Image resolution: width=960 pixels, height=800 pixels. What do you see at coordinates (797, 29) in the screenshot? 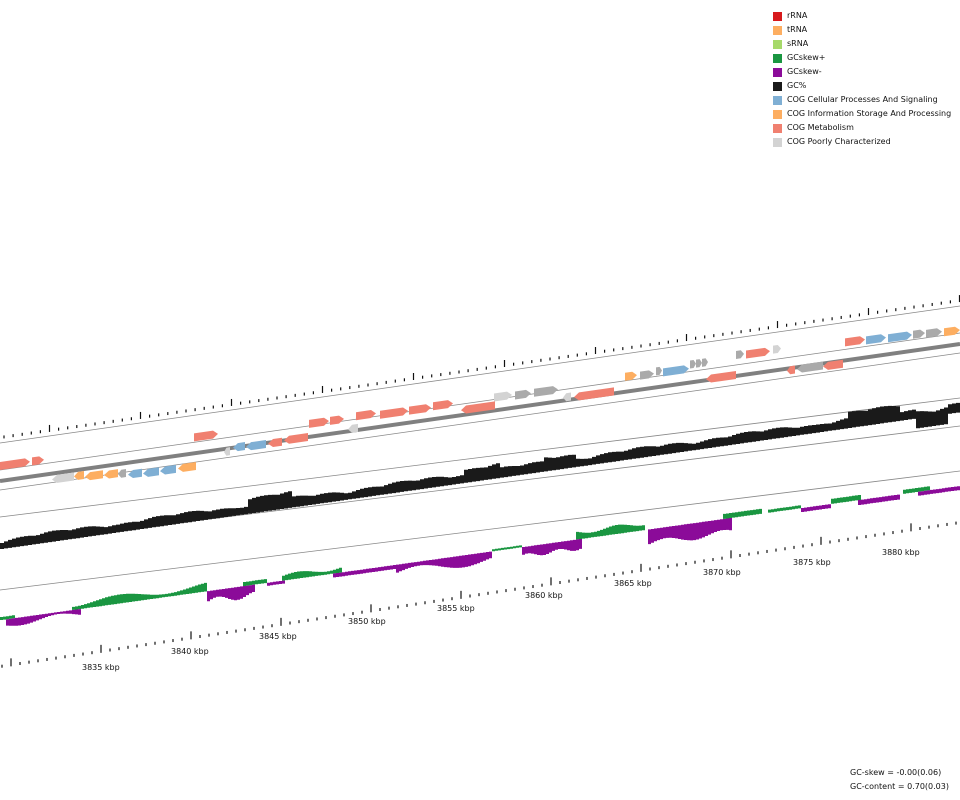
I see `legend-label: tRNA` at bounding box center [797, 29].